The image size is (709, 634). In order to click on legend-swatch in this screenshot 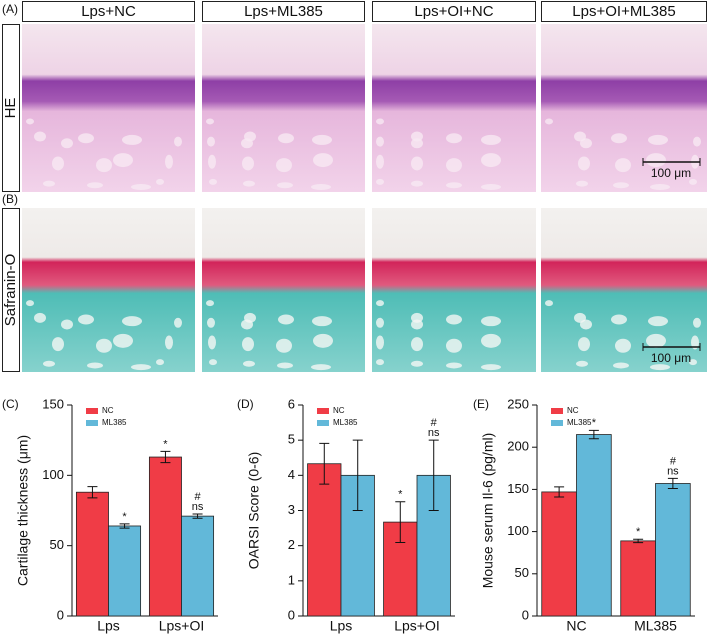, I will do `click(557, 411)`.